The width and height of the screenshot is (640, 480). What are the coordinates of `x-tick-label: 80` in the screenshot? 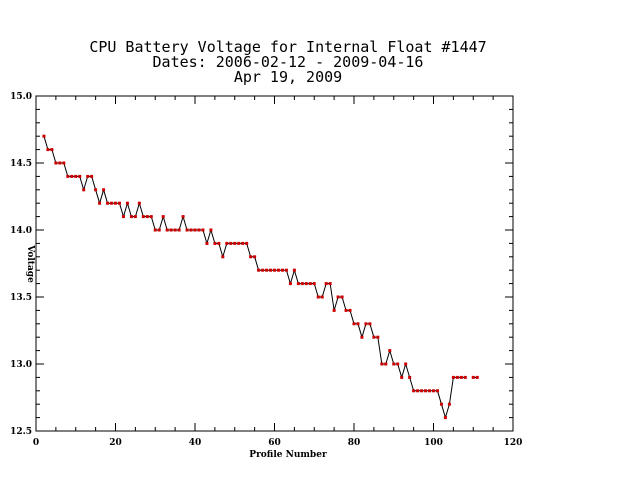 It's located at (354, 443).